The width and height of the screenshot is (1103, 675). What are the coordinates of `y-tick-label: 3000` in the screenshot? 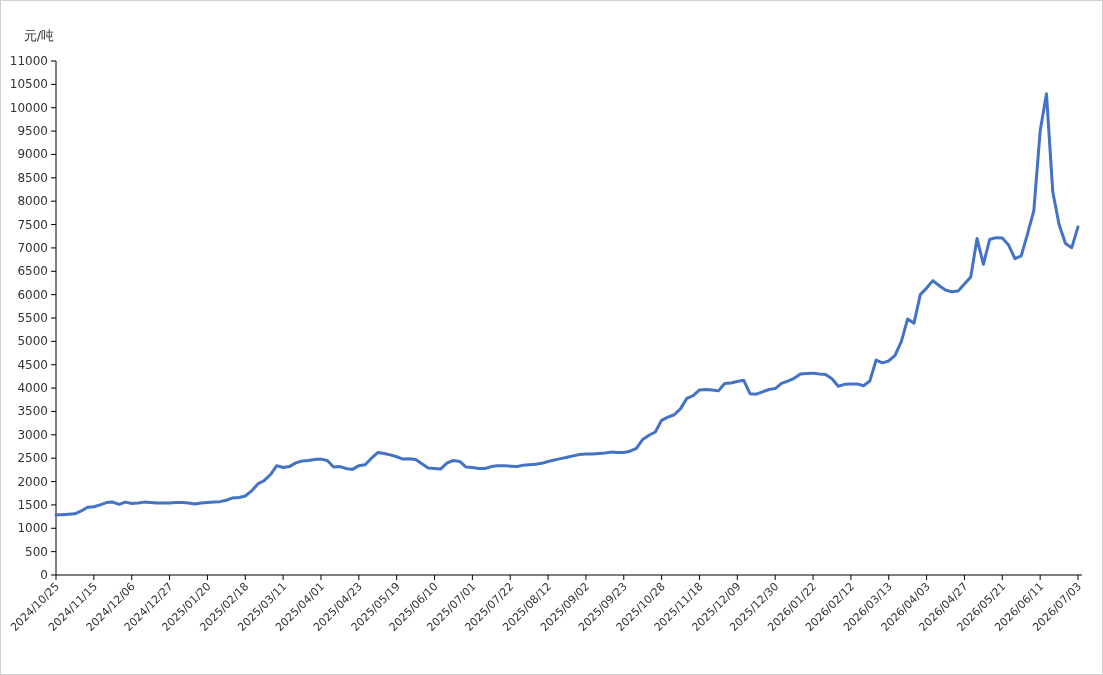 It's located at (32, 434).